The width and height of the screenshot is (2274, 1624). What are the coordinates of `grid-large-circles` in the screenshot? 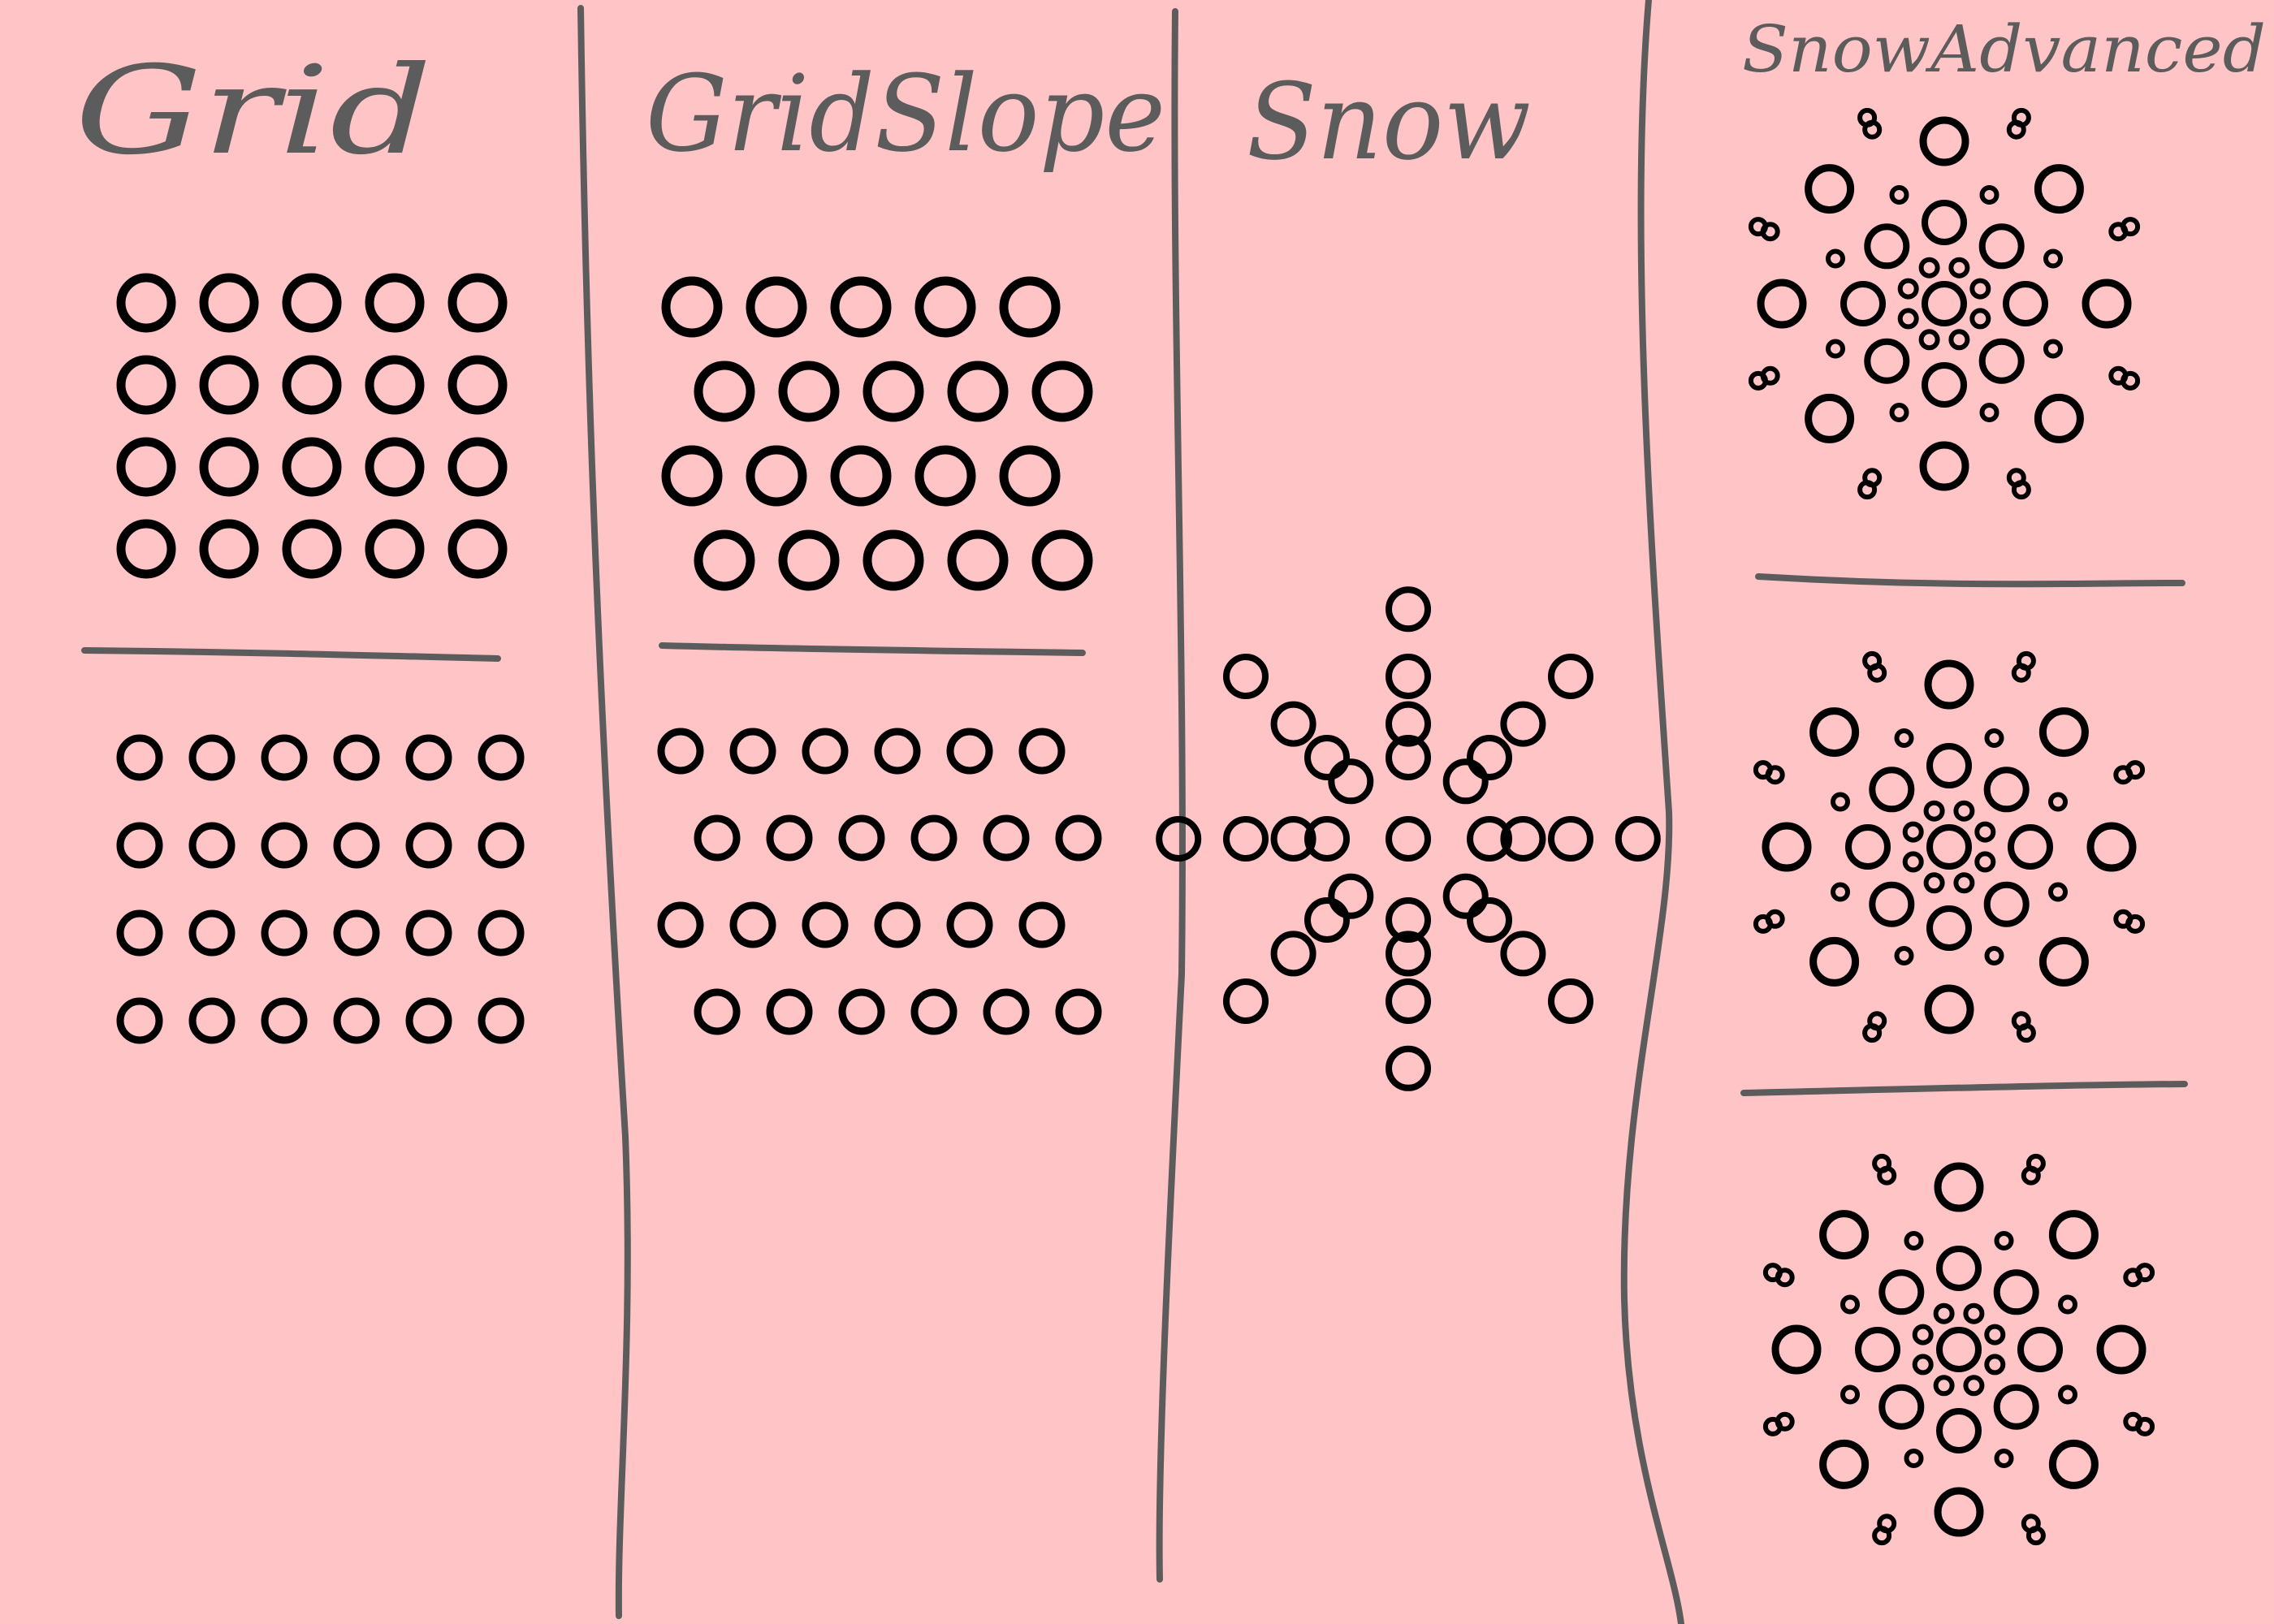 It's located at (312, 426).